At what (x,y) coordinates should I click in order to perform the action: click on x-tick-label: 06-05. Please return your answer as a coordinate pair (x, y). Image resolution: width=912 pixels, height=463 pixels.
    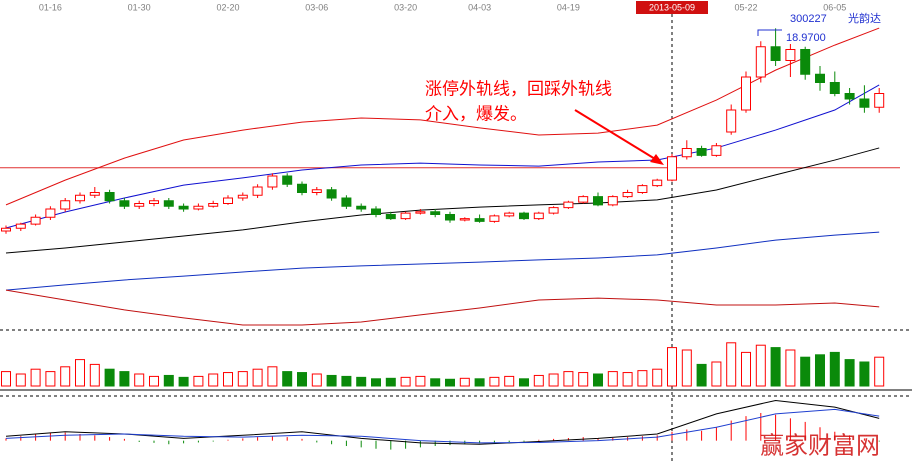
    Looking at the image, I should click on (834, 7).